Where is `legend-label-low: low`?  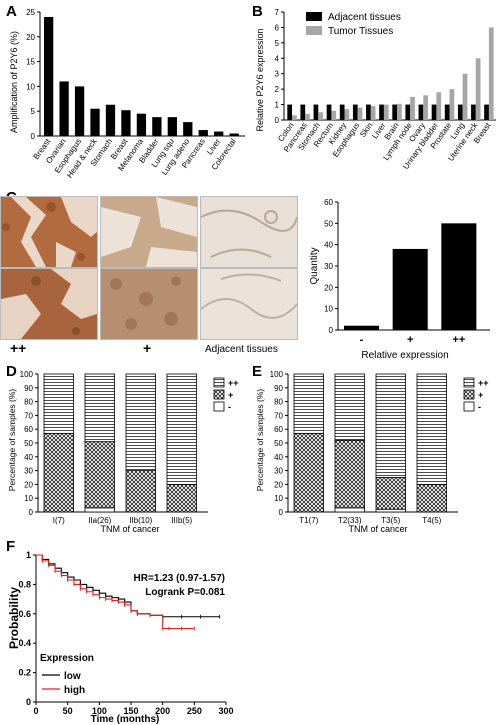 legend-label-low: low is located at coordinates (72, 676).